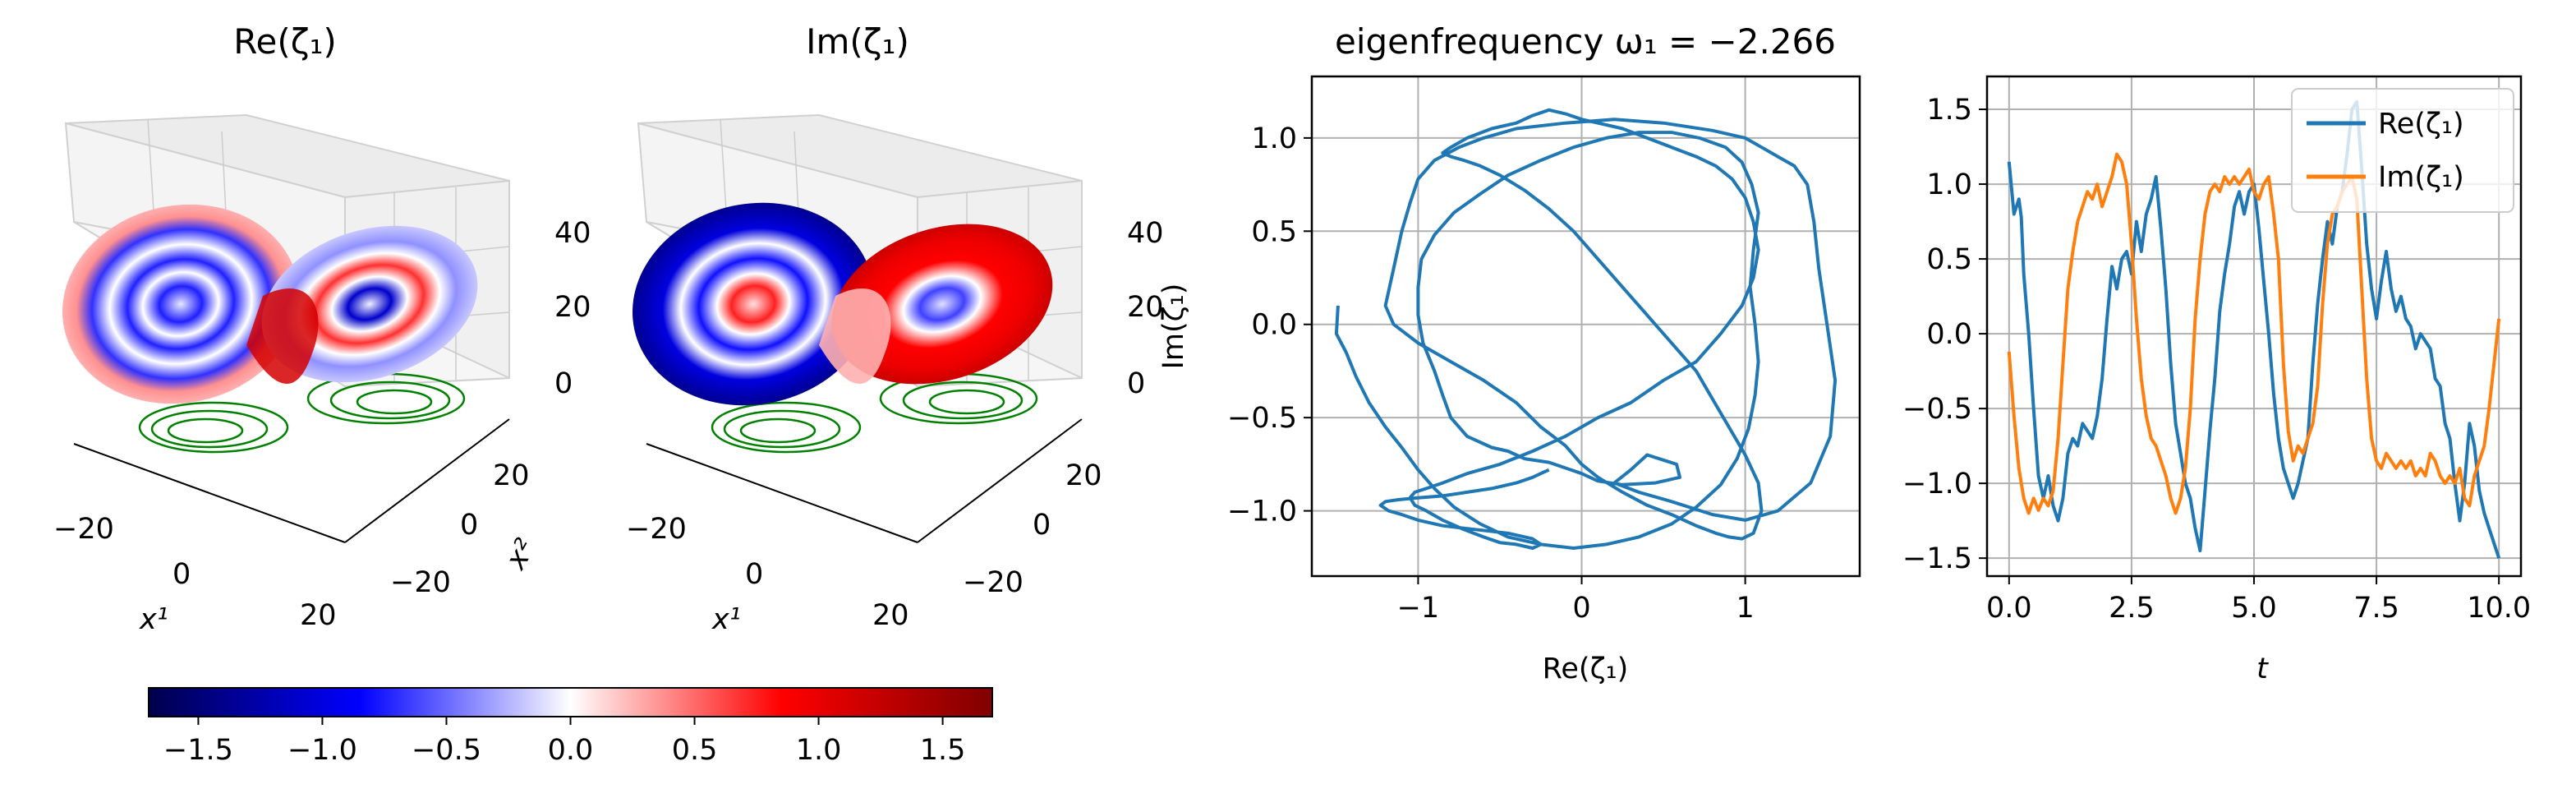 The width and height of the screenshot is (2576, 798). What do you see at coordinates (2254, 333) in the screenshot?
I see `ts-series-line-im` at bounding box center [2254, 333].